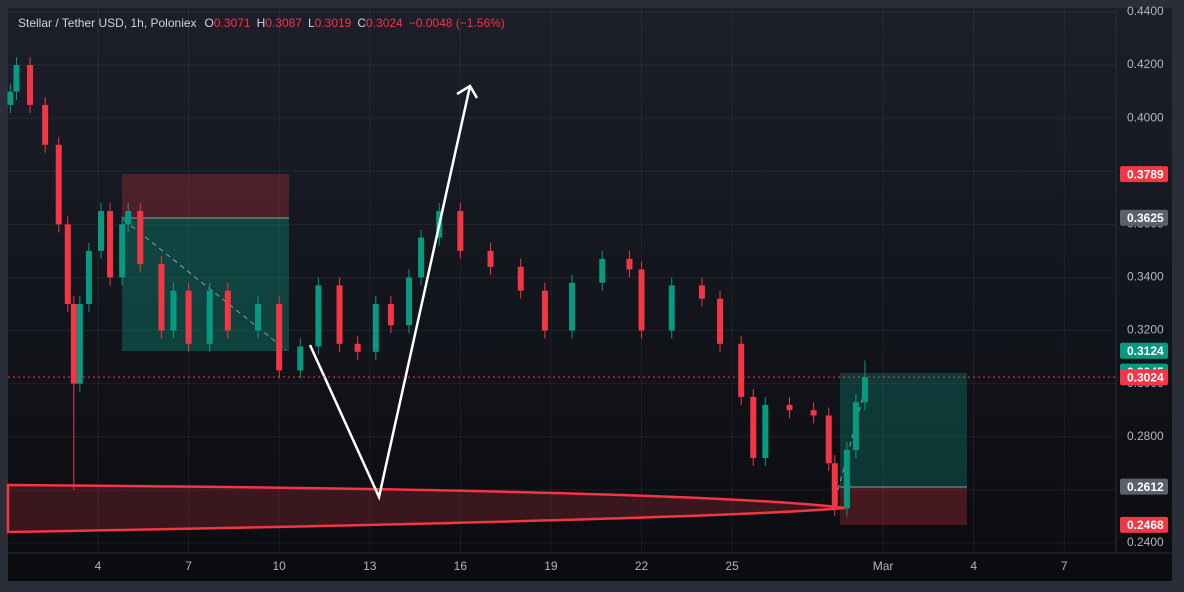 The width and height of the screenshot is (1184, 592). Describe the element at coordinates (107, 23) in the screenshot. I see `symbol: Stellar / Tether USD, 1h, Poloniex` at that location.